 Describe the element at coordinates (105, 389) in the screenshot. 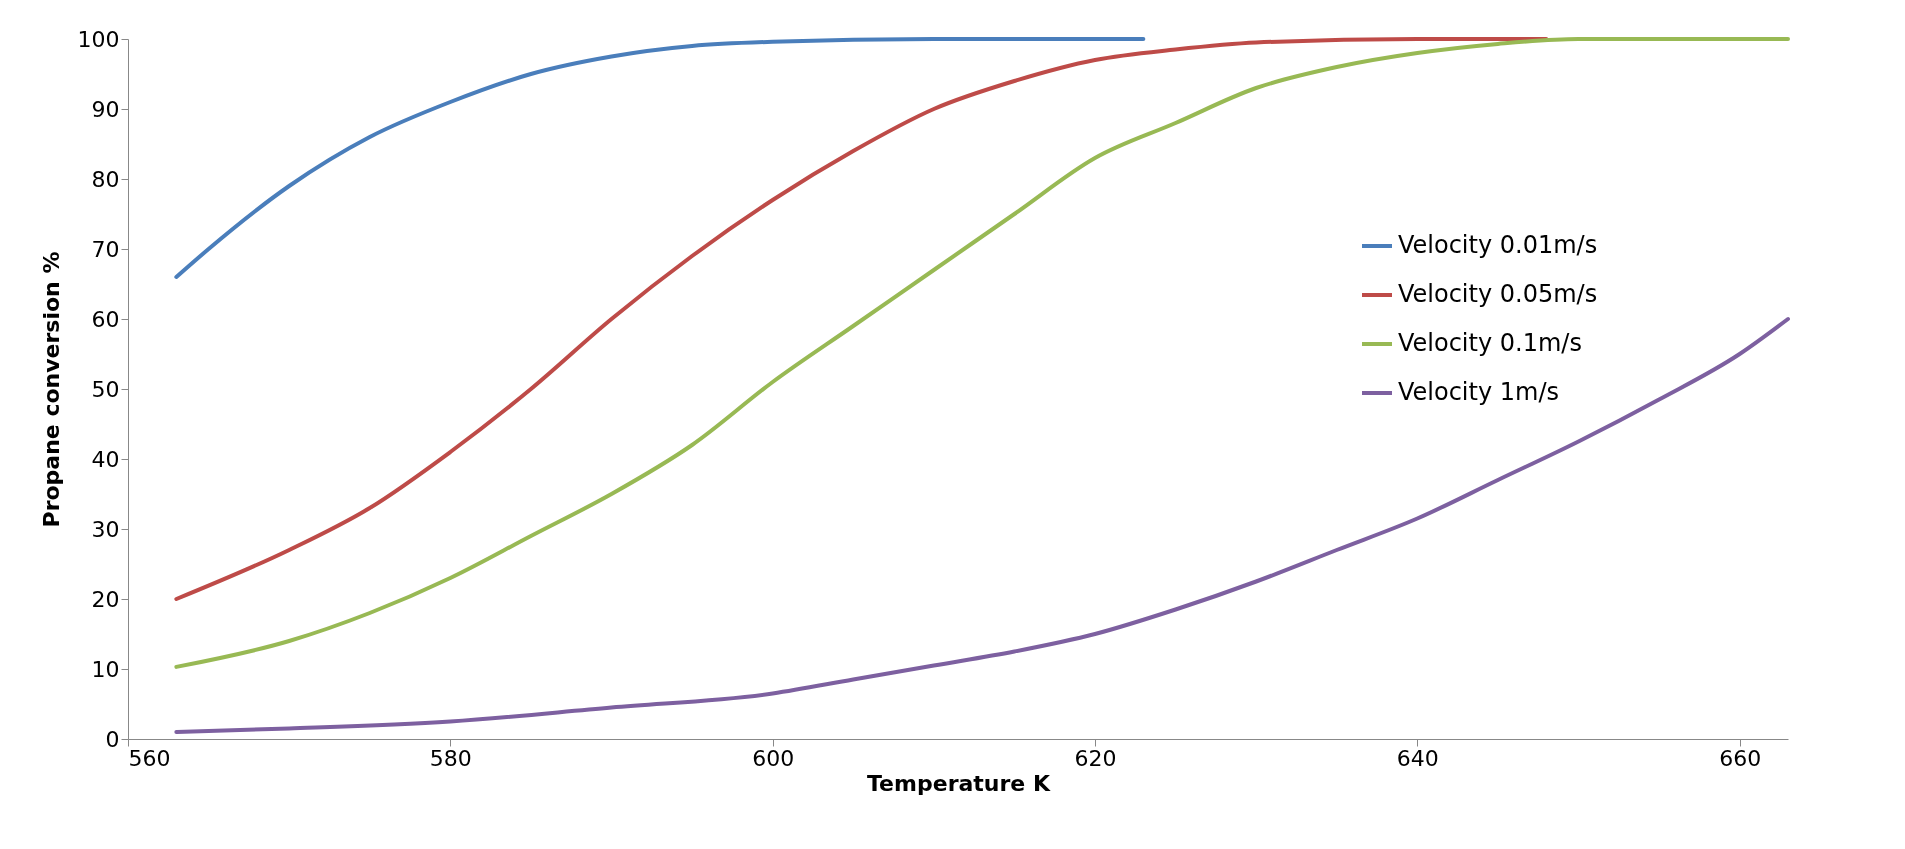

I see `y-tick-label: 50` at that location.